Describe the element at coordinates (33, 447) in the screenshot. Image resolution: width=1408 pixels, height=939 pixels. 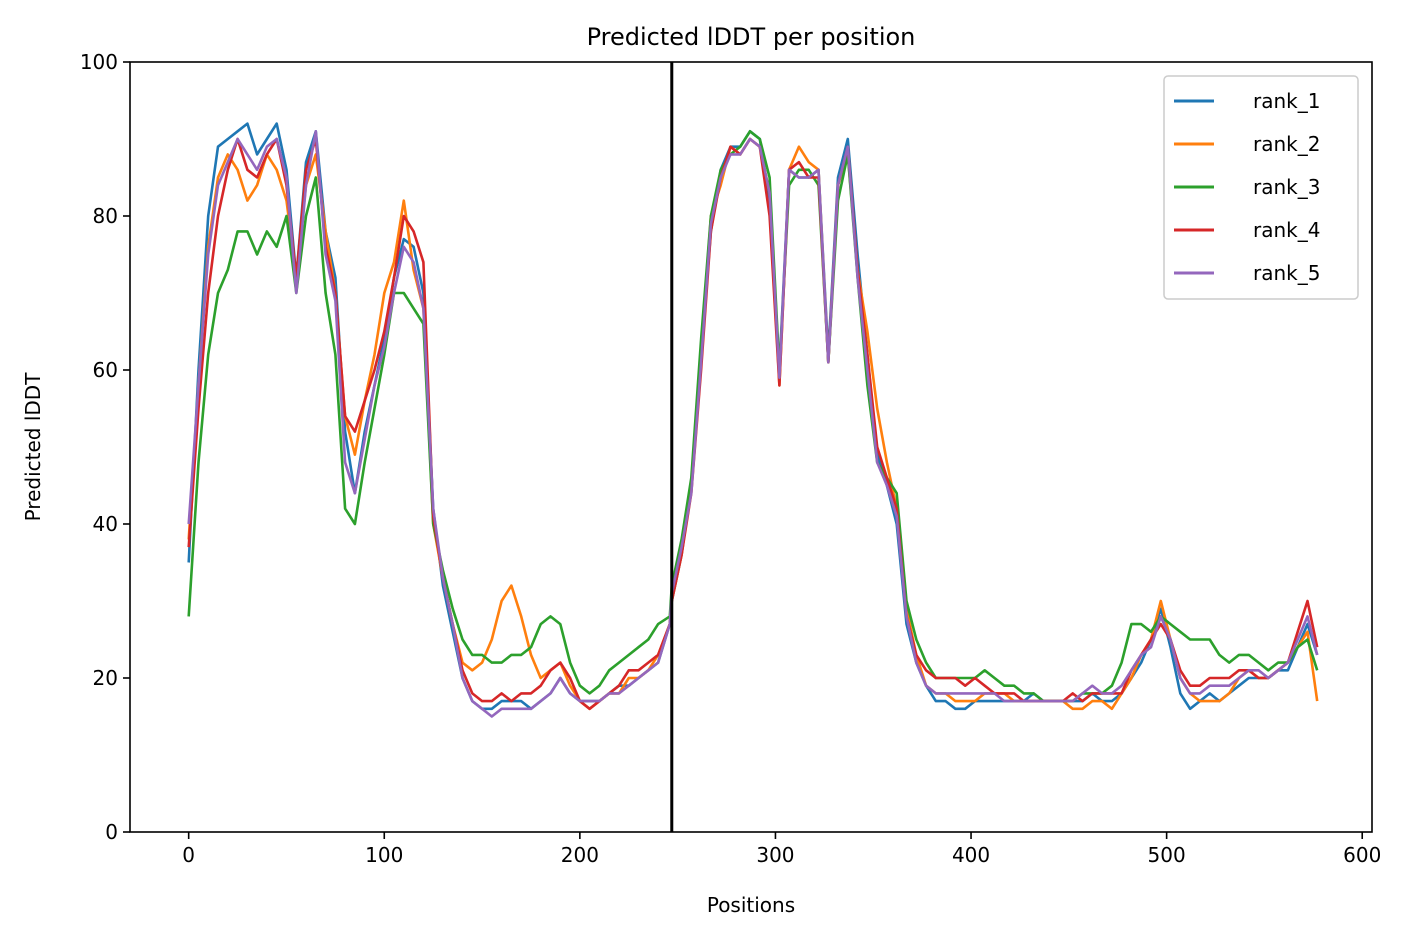
I see `y-axis-label: Predicted lDDT` at that location.